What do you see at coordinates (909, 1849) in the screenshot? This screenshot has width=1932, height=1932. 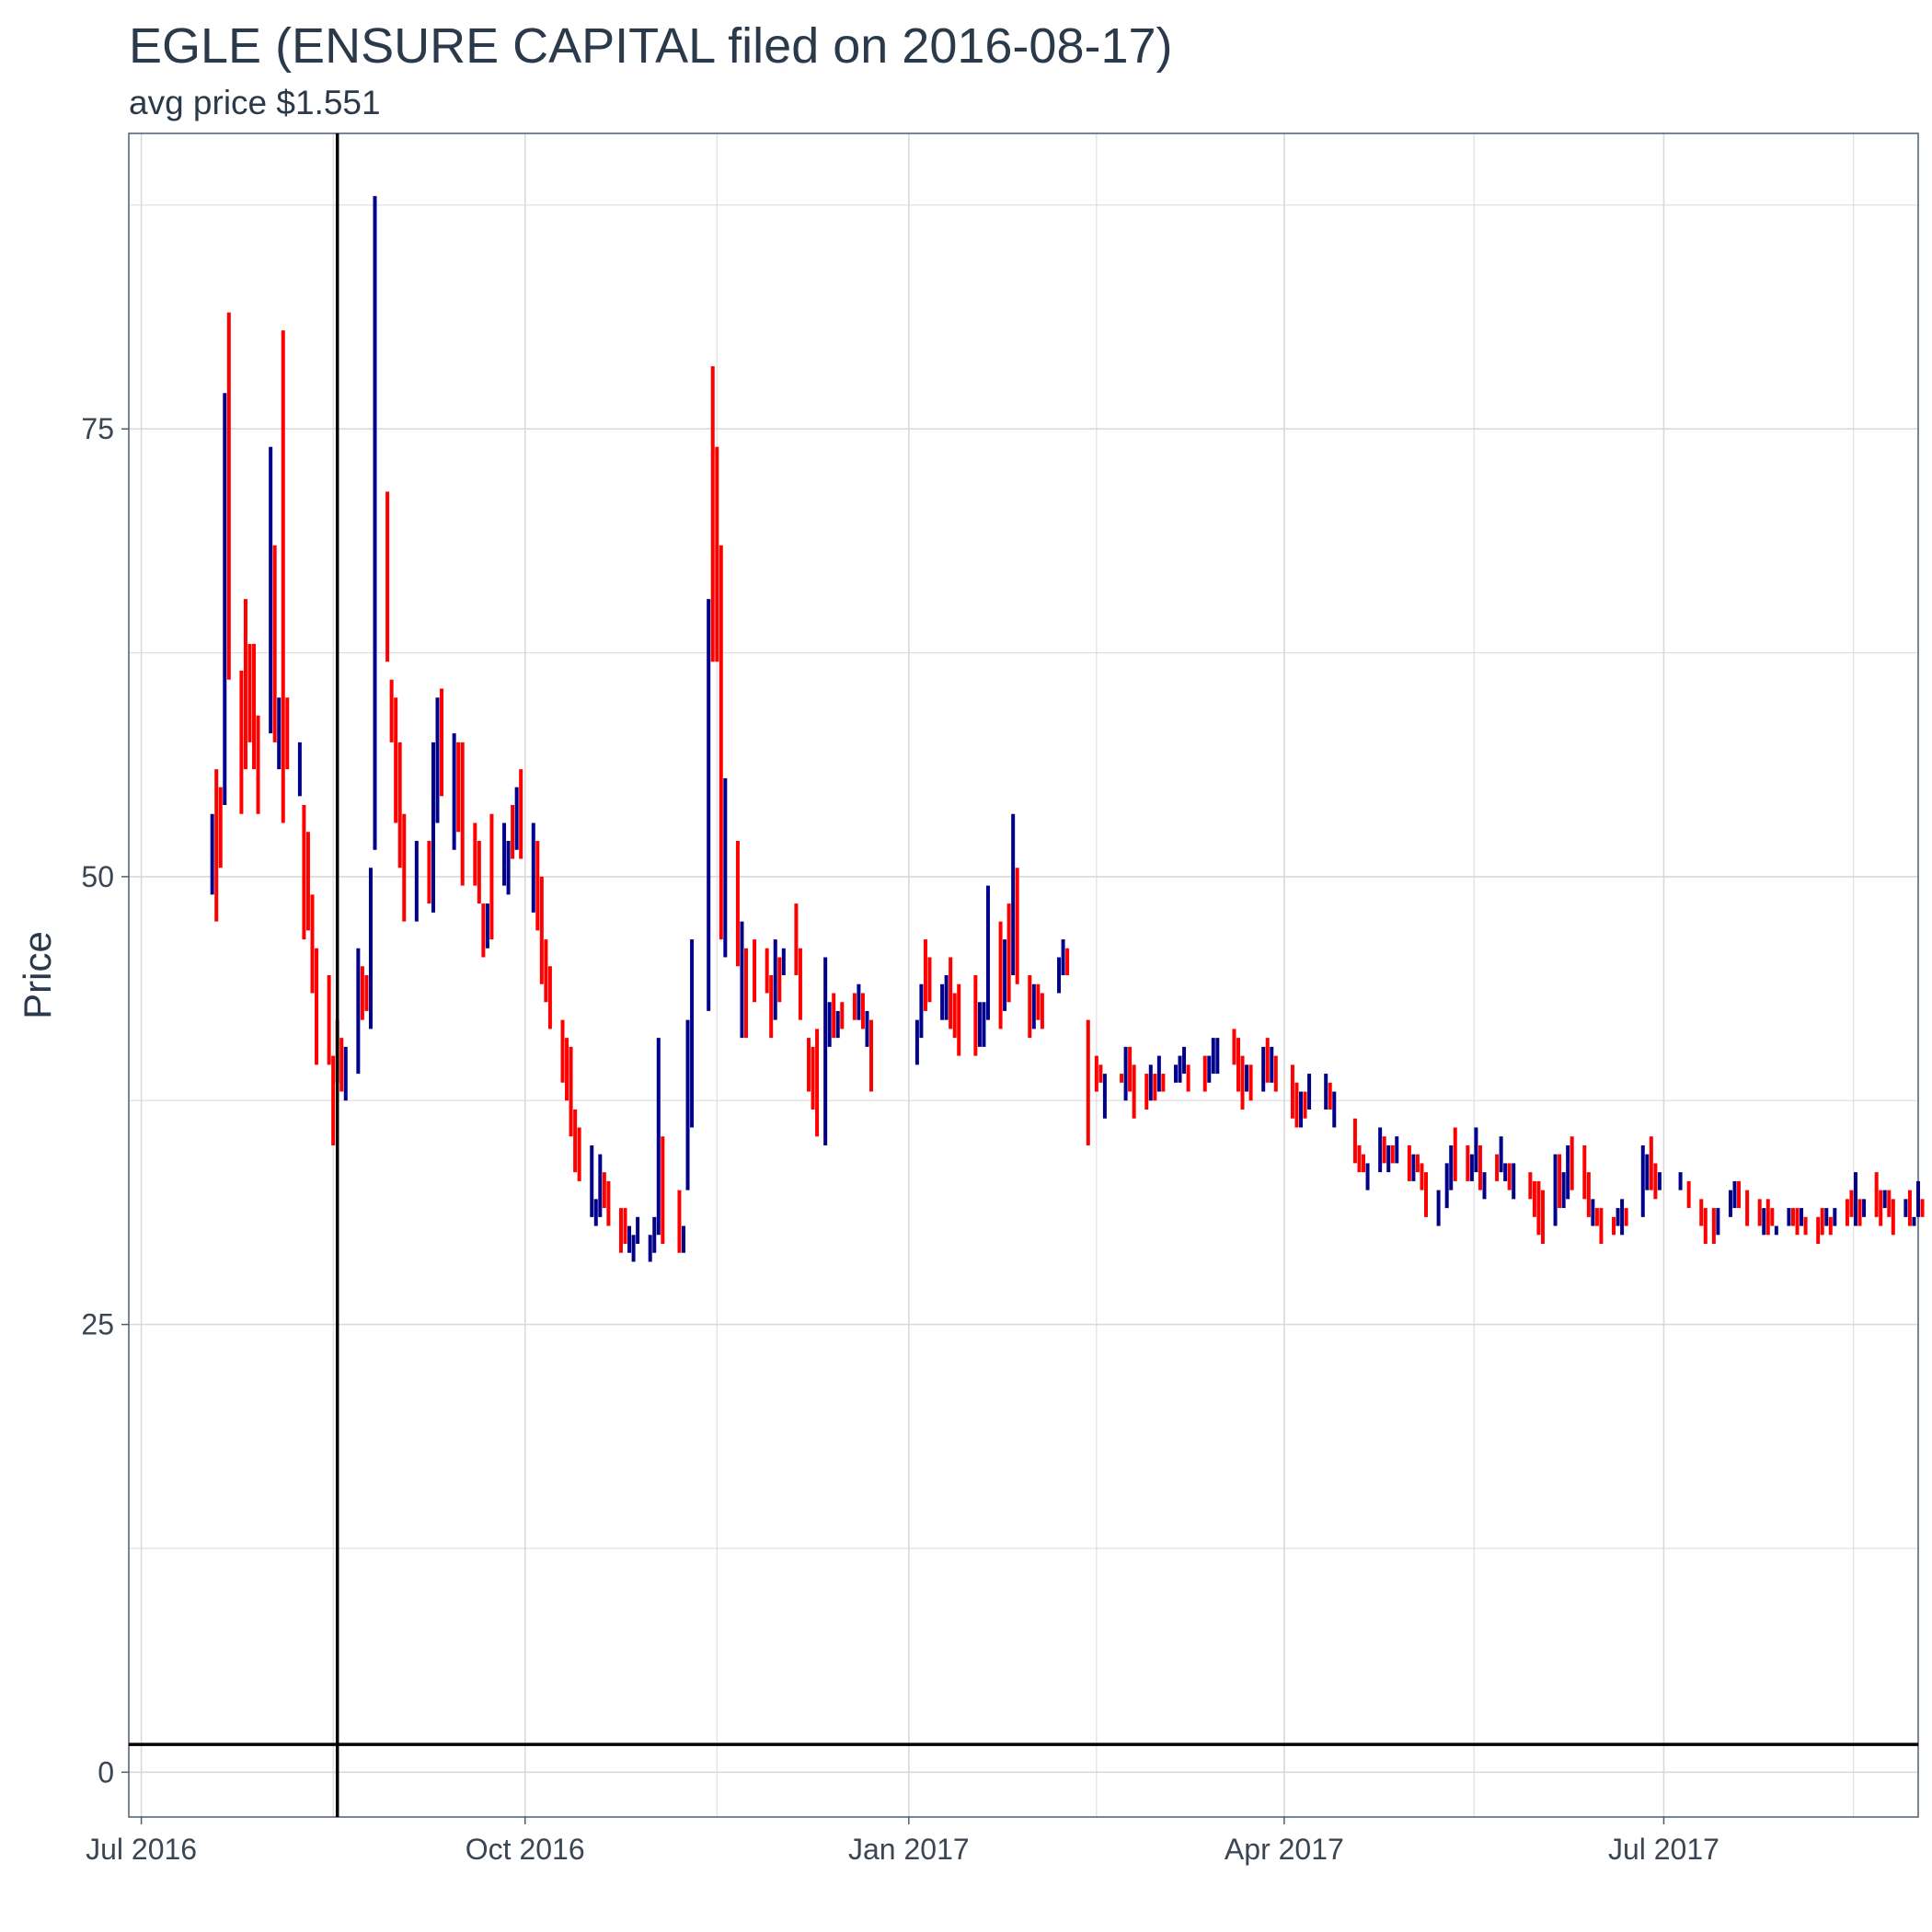 I see `x-tick-label: Jan 2017` at bounding box center [909, 1849].